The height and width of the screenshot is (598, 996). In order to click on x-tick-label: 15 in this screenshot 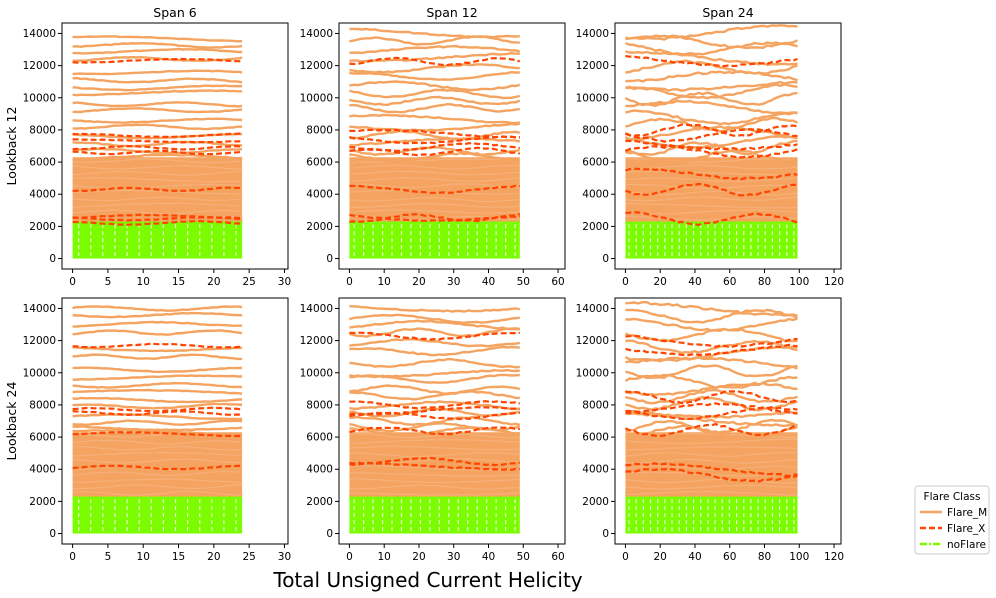, I will do `click(178, 557)`.